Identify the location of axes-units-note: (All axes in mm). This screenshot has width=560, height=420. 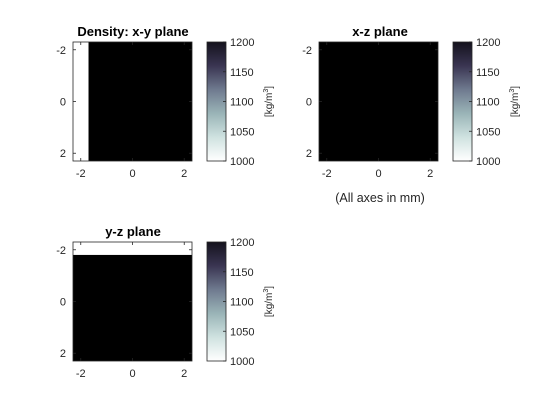
(380, 198).